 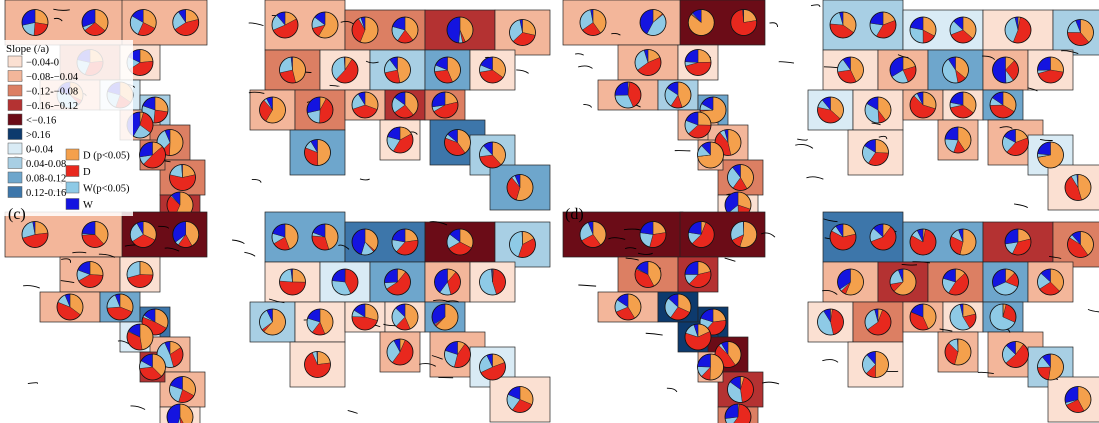 What do you see at coordinates (574, 214) in the screenshot?
I see `panel-label-d: (d)` at bounding box center [574, 214].